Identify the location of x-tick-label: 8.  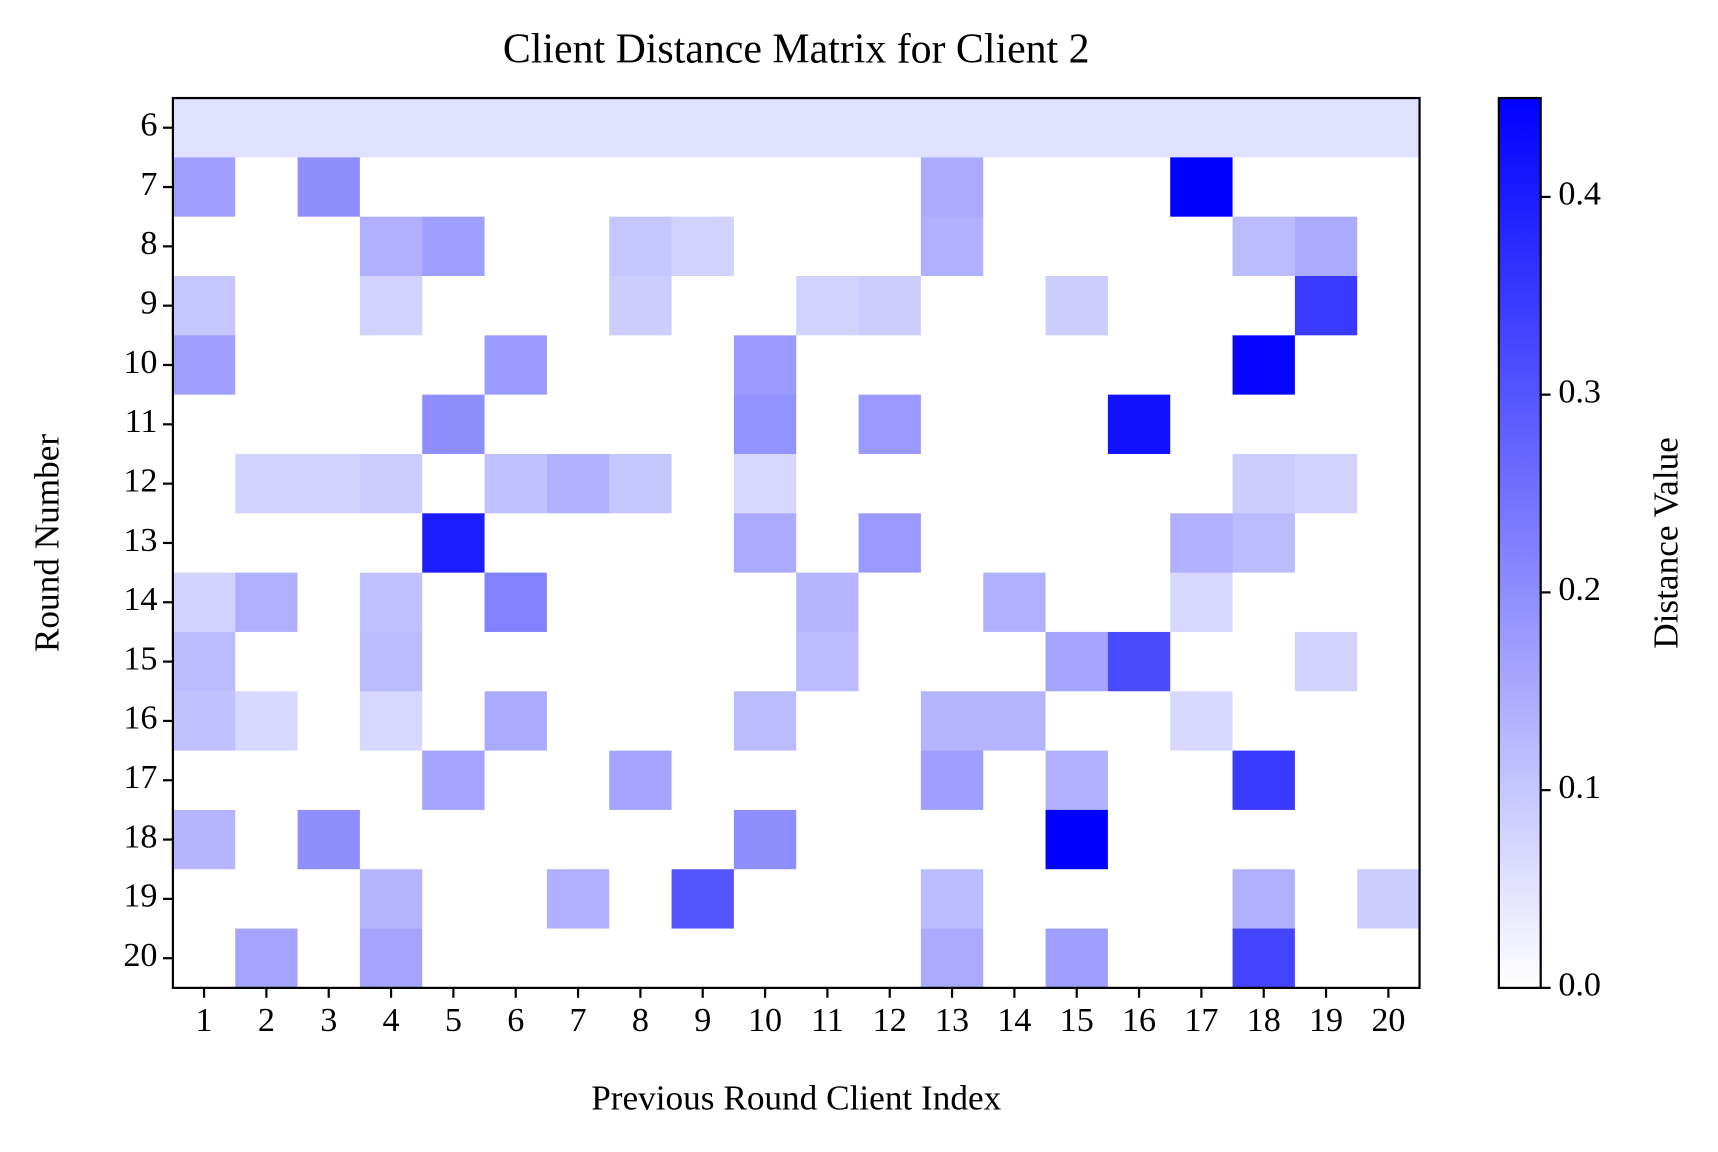
(640, 1020).